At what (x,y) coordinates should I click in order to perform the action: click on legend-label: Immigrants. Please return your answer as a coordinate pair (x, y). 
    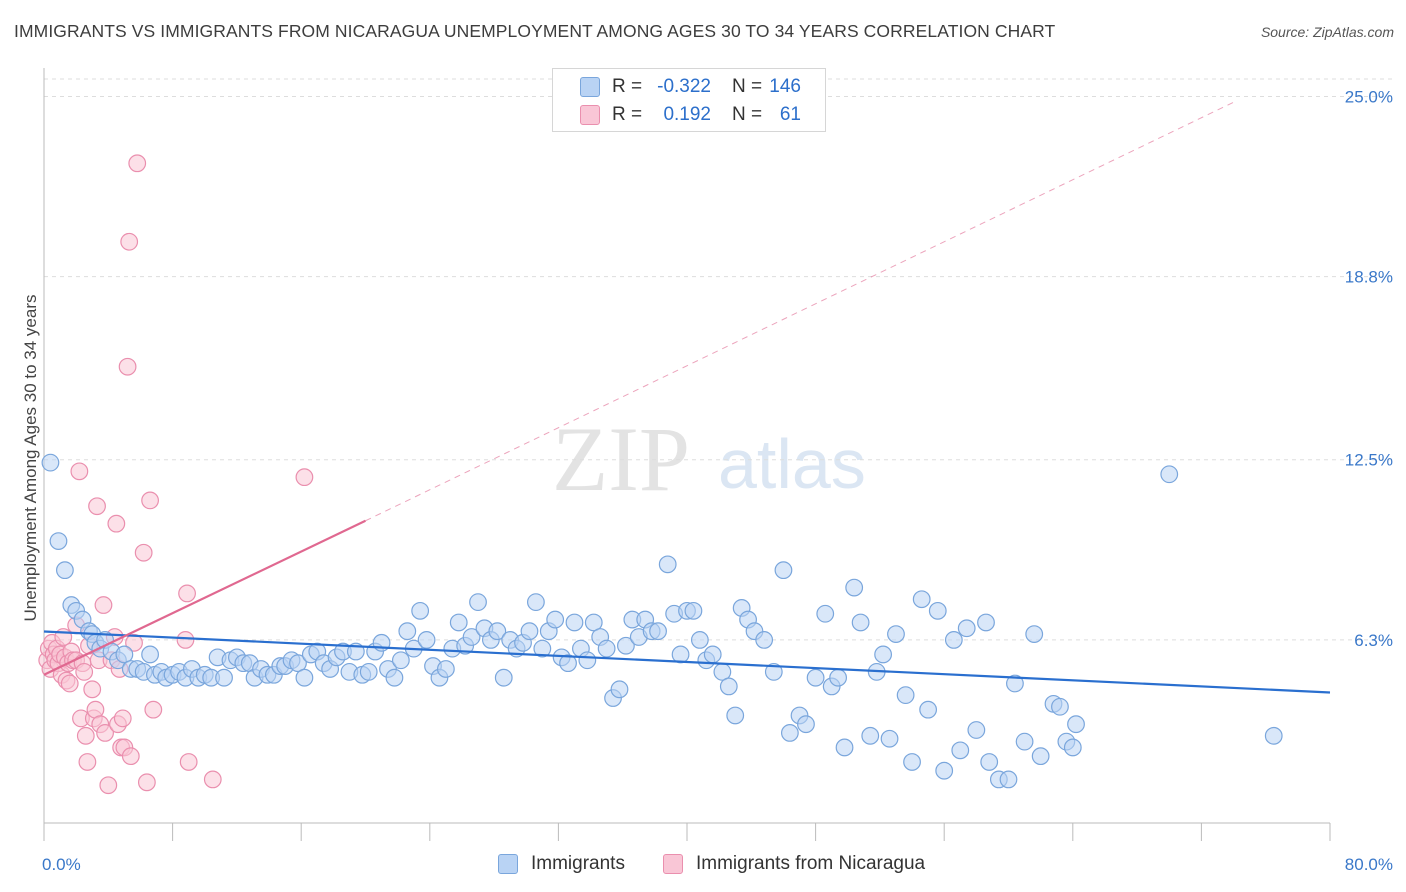
    Looking at the image, I should click on (578, 863).